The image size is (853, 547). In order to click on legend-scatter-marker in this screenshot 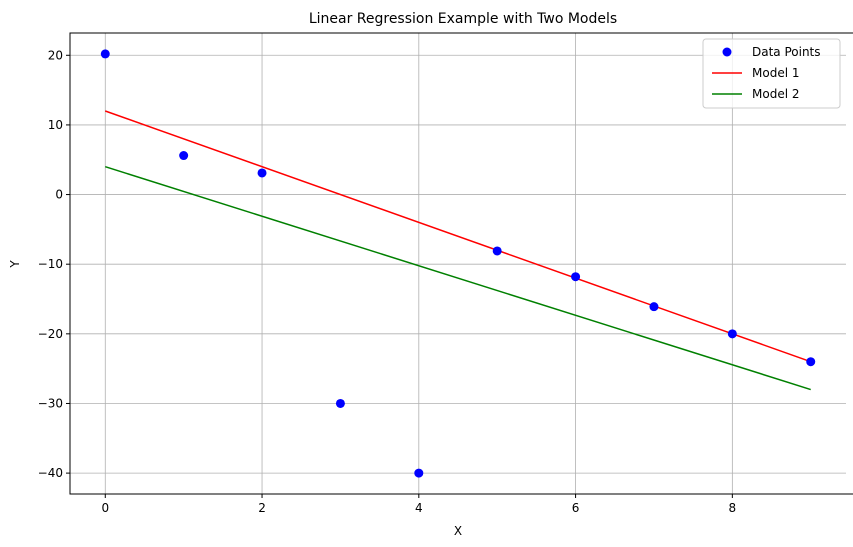, I will do `click(727, 52)`.